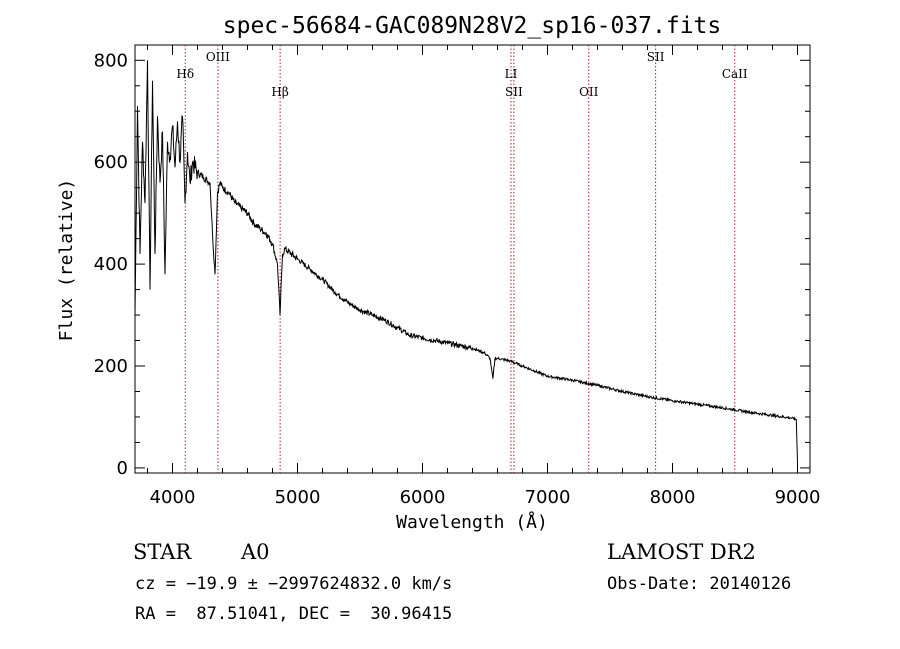 This screenshot has width=900, height=649. Describe the element at coordinates (472, 522) in the screenshot. I see `x-axis-label: Wavelength (Å)` at that location.